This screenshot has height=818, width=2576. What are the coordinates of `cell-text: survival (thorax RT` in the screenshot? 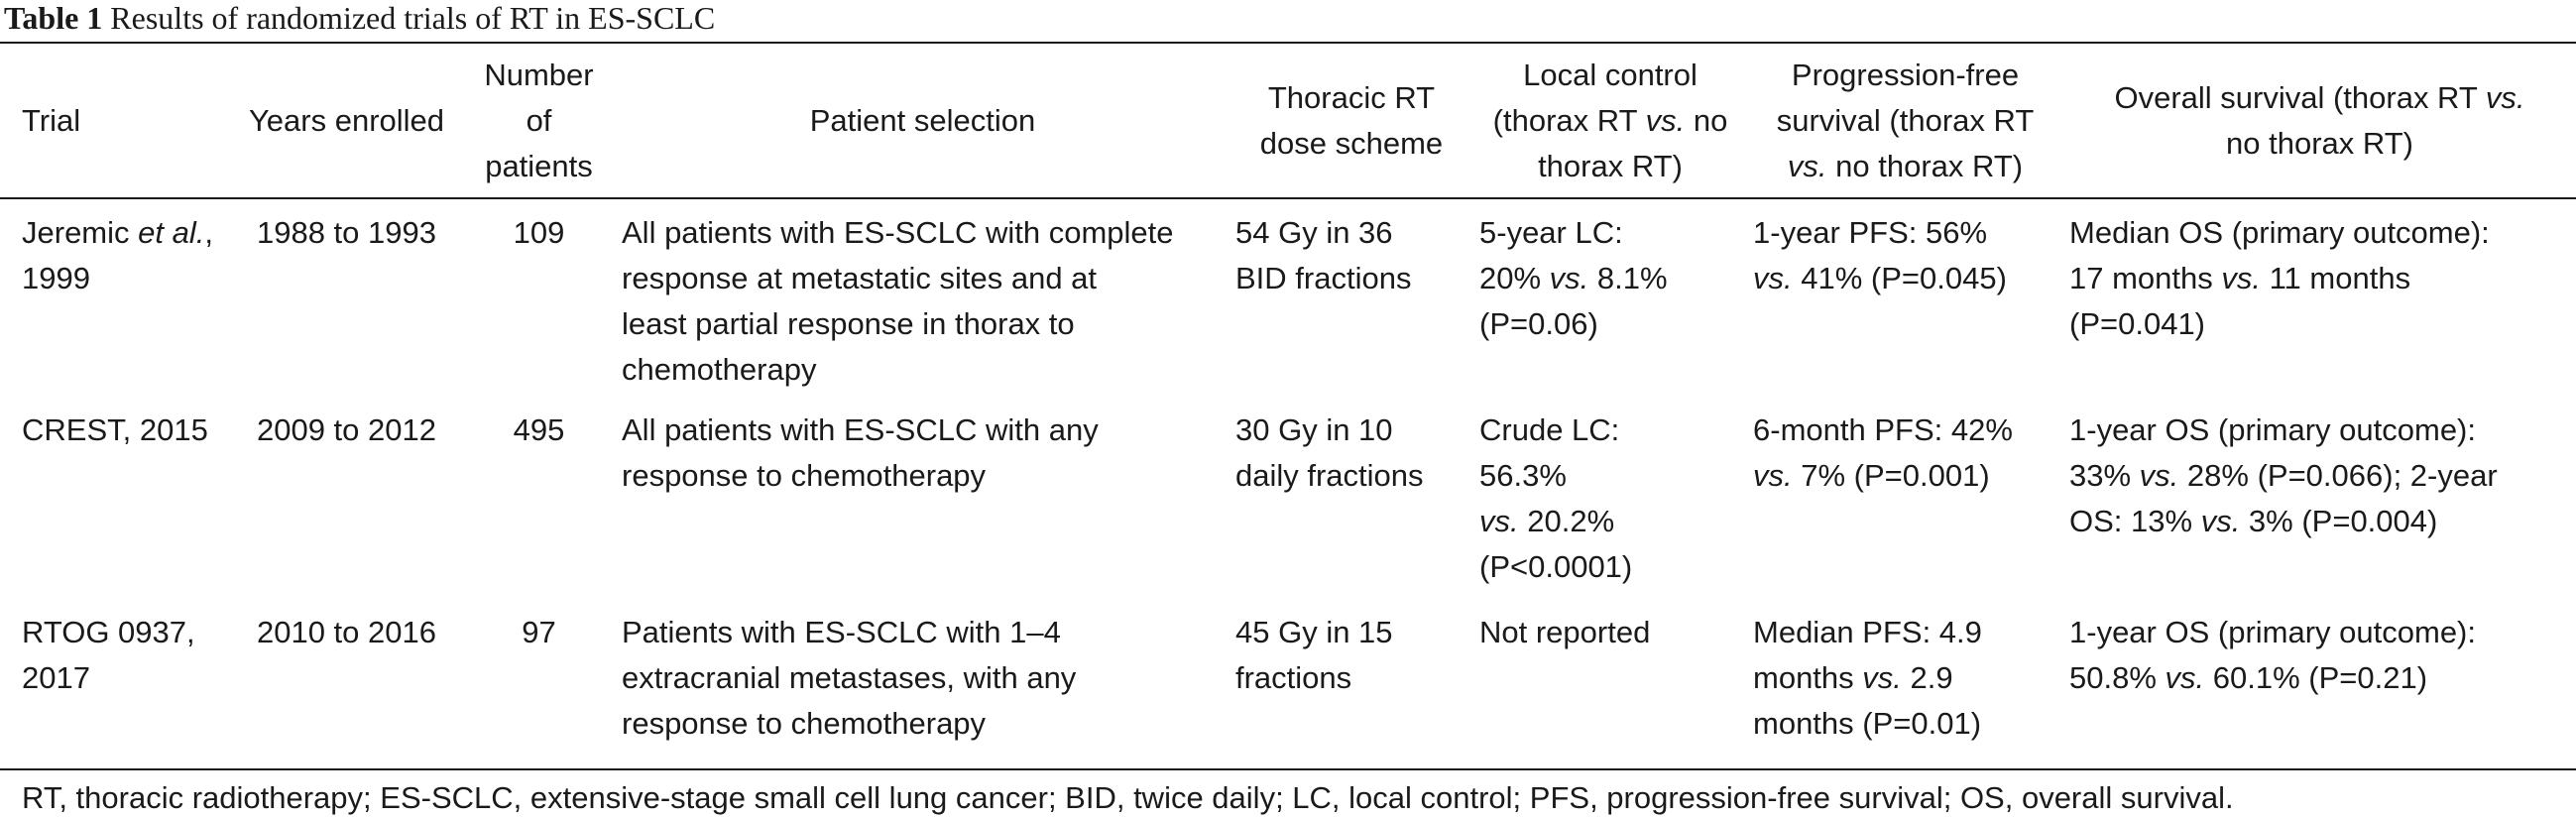 It's located at (1906, 120).